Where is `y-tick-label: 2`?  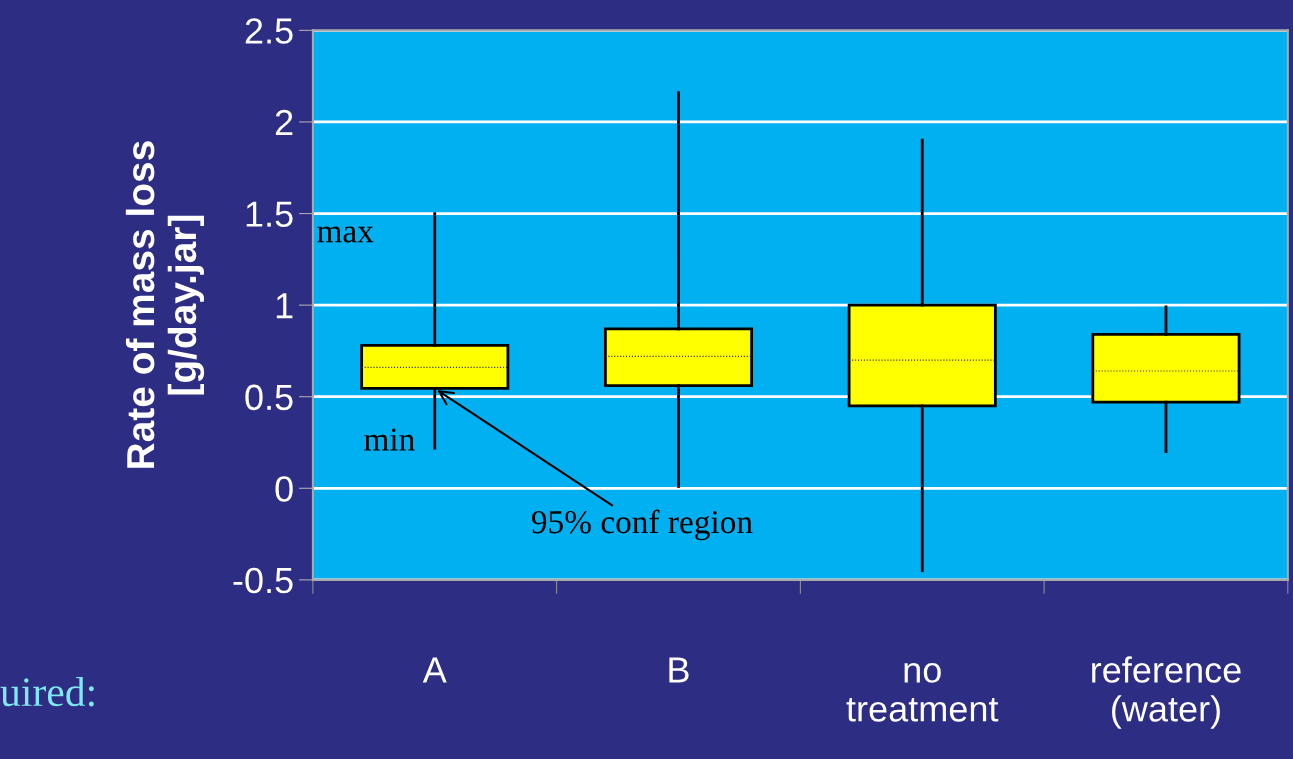 y-tick-label: 2 is located at coordinates (284, 122).